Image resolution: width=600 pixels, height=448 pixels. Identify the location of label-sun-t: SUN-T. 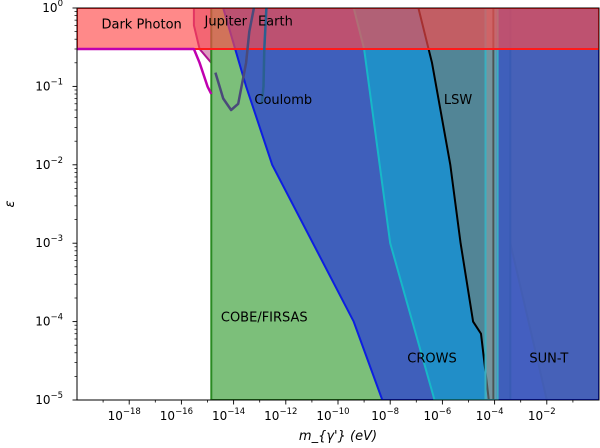
(548, 359).